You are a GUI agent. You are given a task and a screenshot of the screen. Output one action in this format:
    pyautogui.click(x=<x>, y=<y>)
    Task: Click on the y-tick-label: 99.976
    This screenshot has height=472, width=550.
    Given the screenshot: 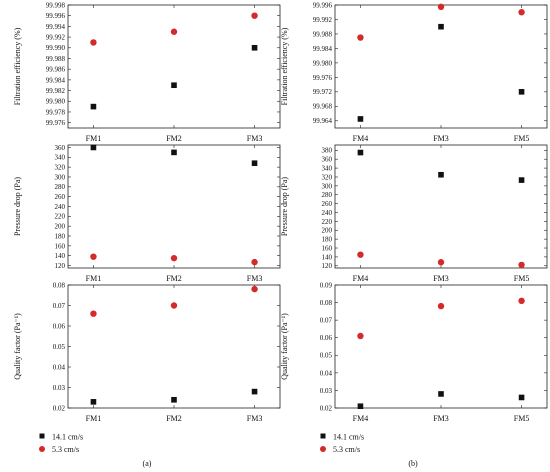 What is the action you would take?
    pyautogui.click(x=323, y=78)
    